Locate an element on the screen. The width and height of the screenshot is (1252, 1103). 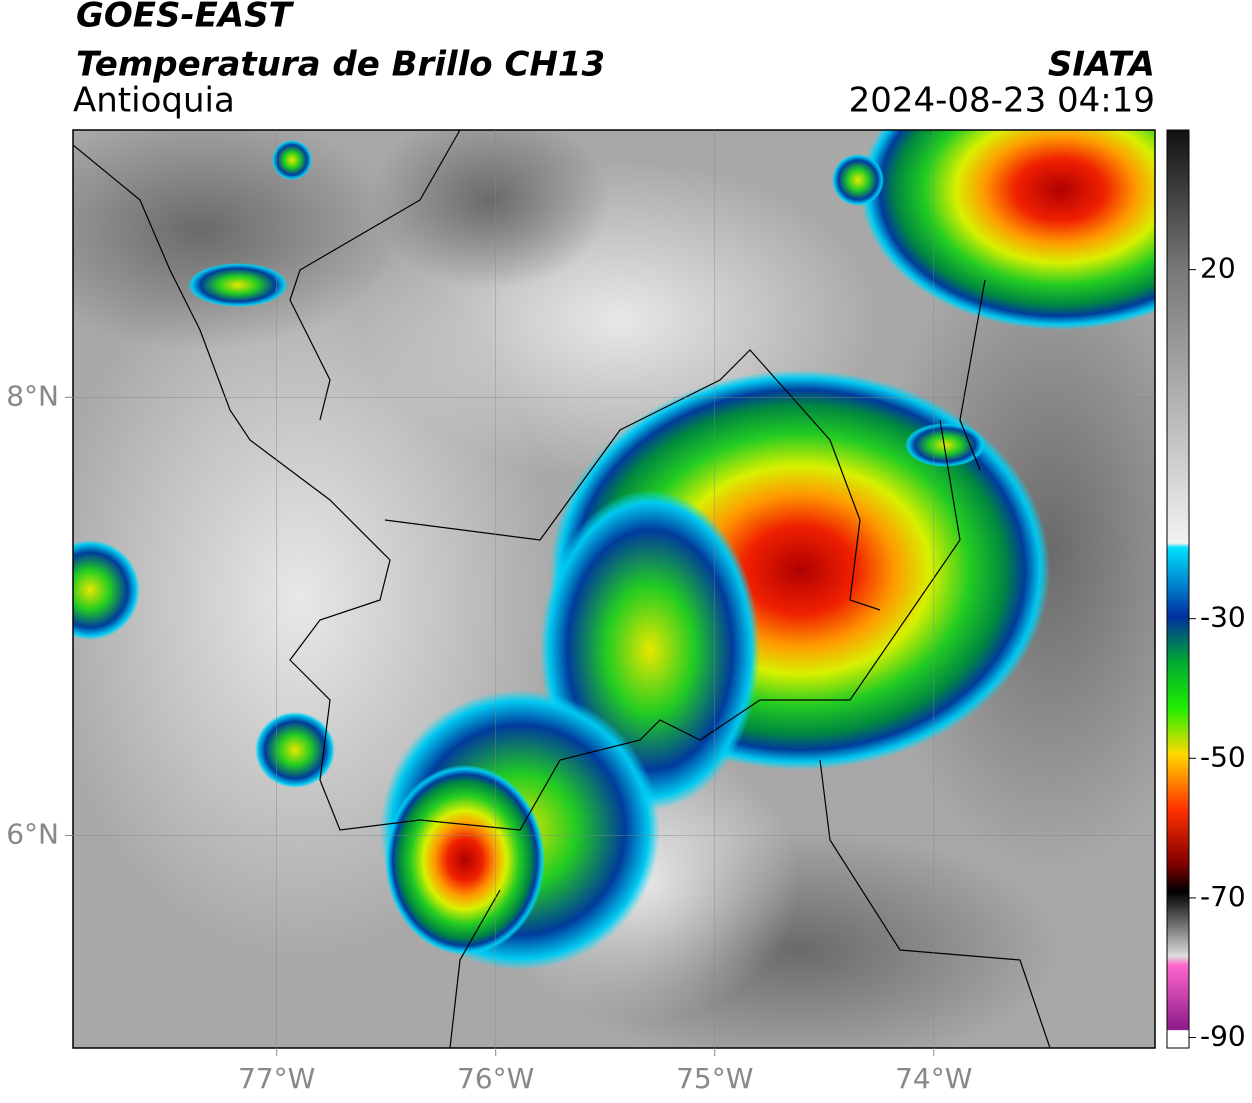
product-title: Temperatura de Brillo CH13 is located at coordinates (340, 65).